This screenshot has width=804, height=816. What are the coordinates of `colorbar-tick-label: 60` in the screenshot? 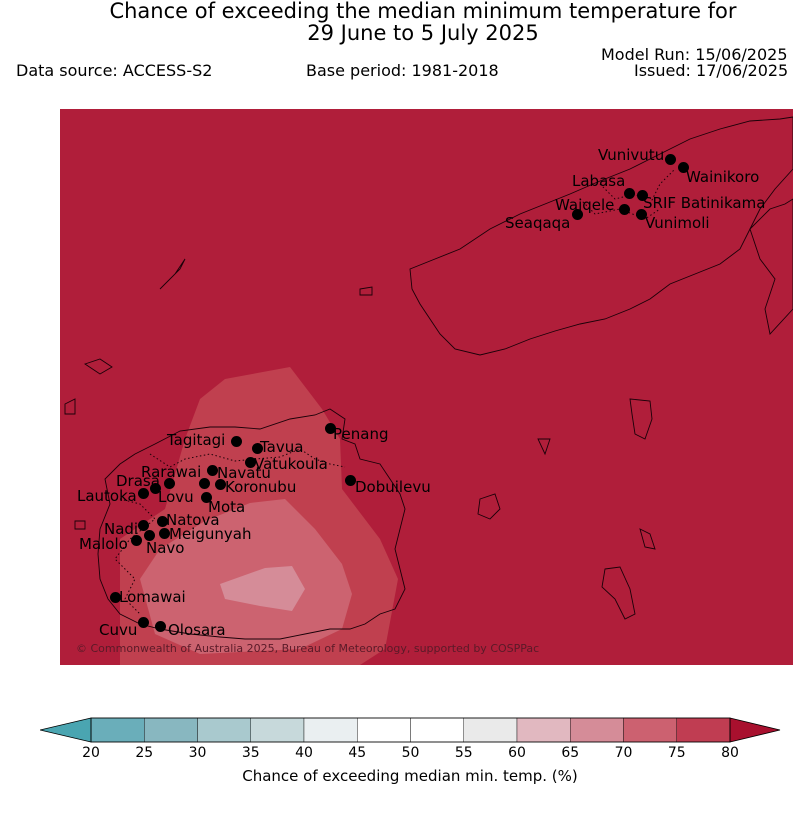 It's located at (517, 753).